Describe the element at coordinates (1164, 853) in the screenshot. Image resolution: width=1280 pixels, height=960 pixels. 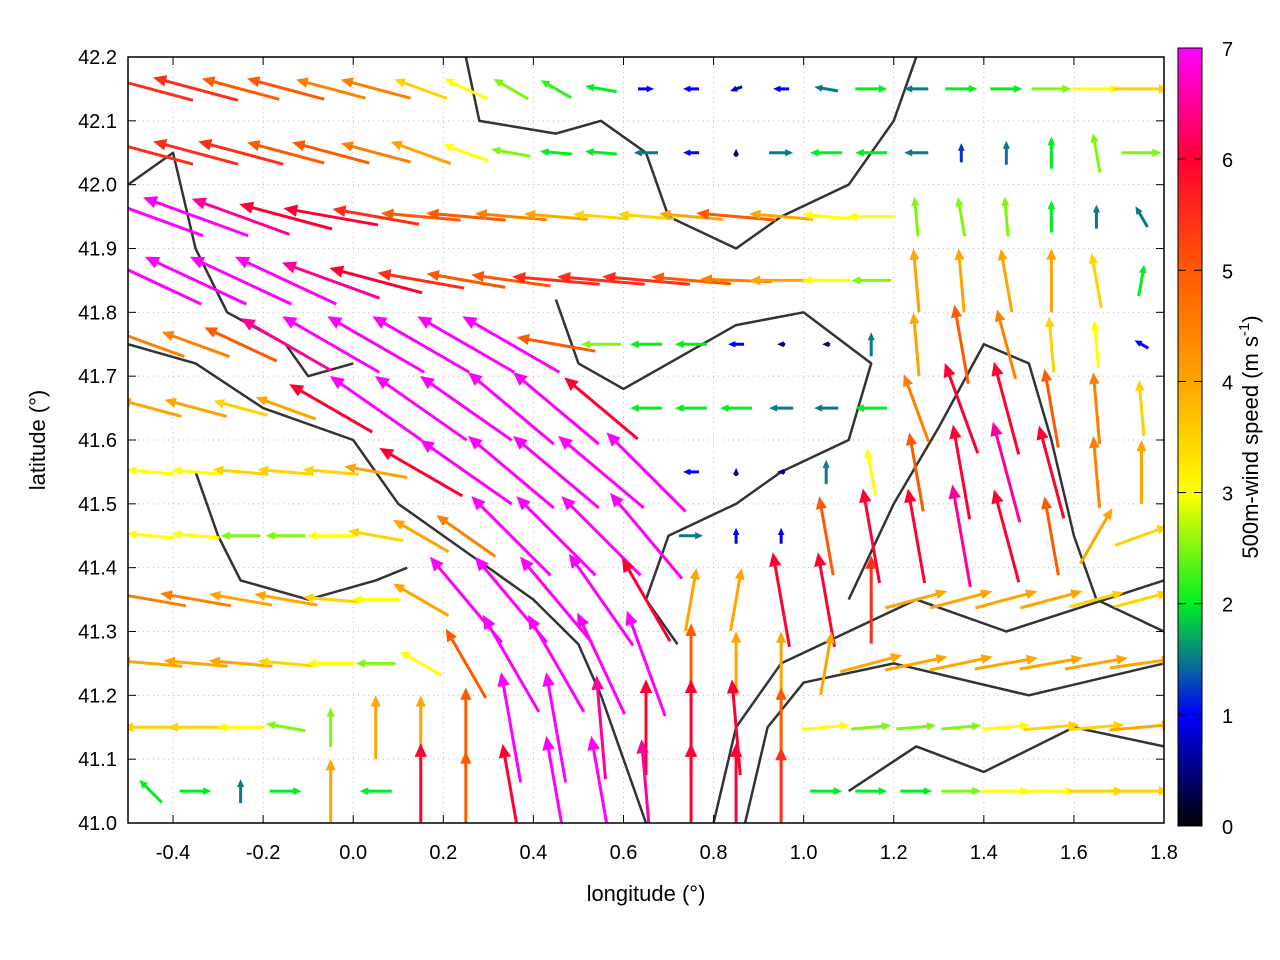
I see `x-tick-label: 1.8` at that location.